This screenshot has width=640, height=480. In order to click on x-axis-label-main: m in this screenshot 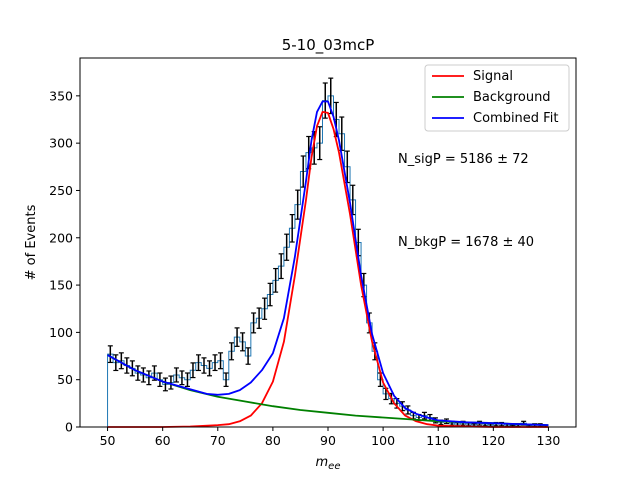, I will do `click(322, 462)`.